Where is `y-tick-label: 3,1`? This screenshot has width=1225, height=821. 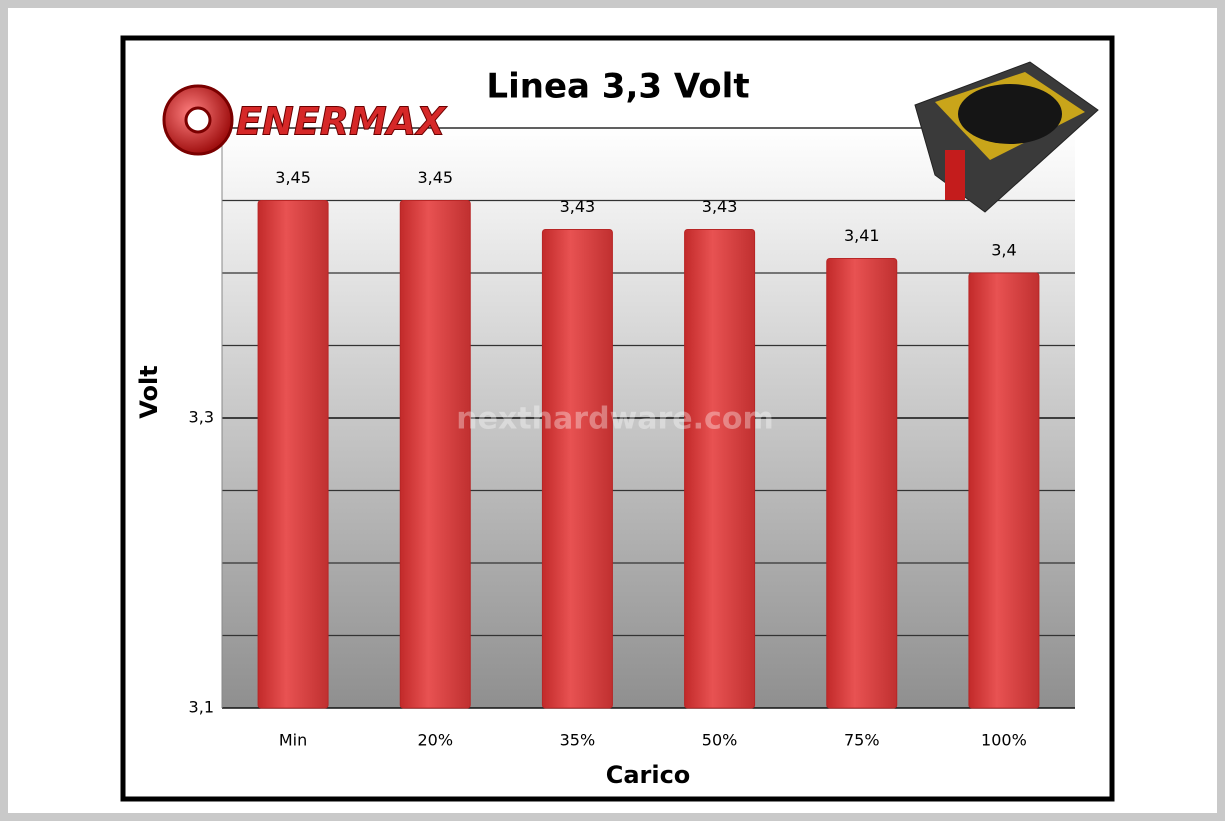 y-tick-label: 3,1 is located at coordinates (201, 707).